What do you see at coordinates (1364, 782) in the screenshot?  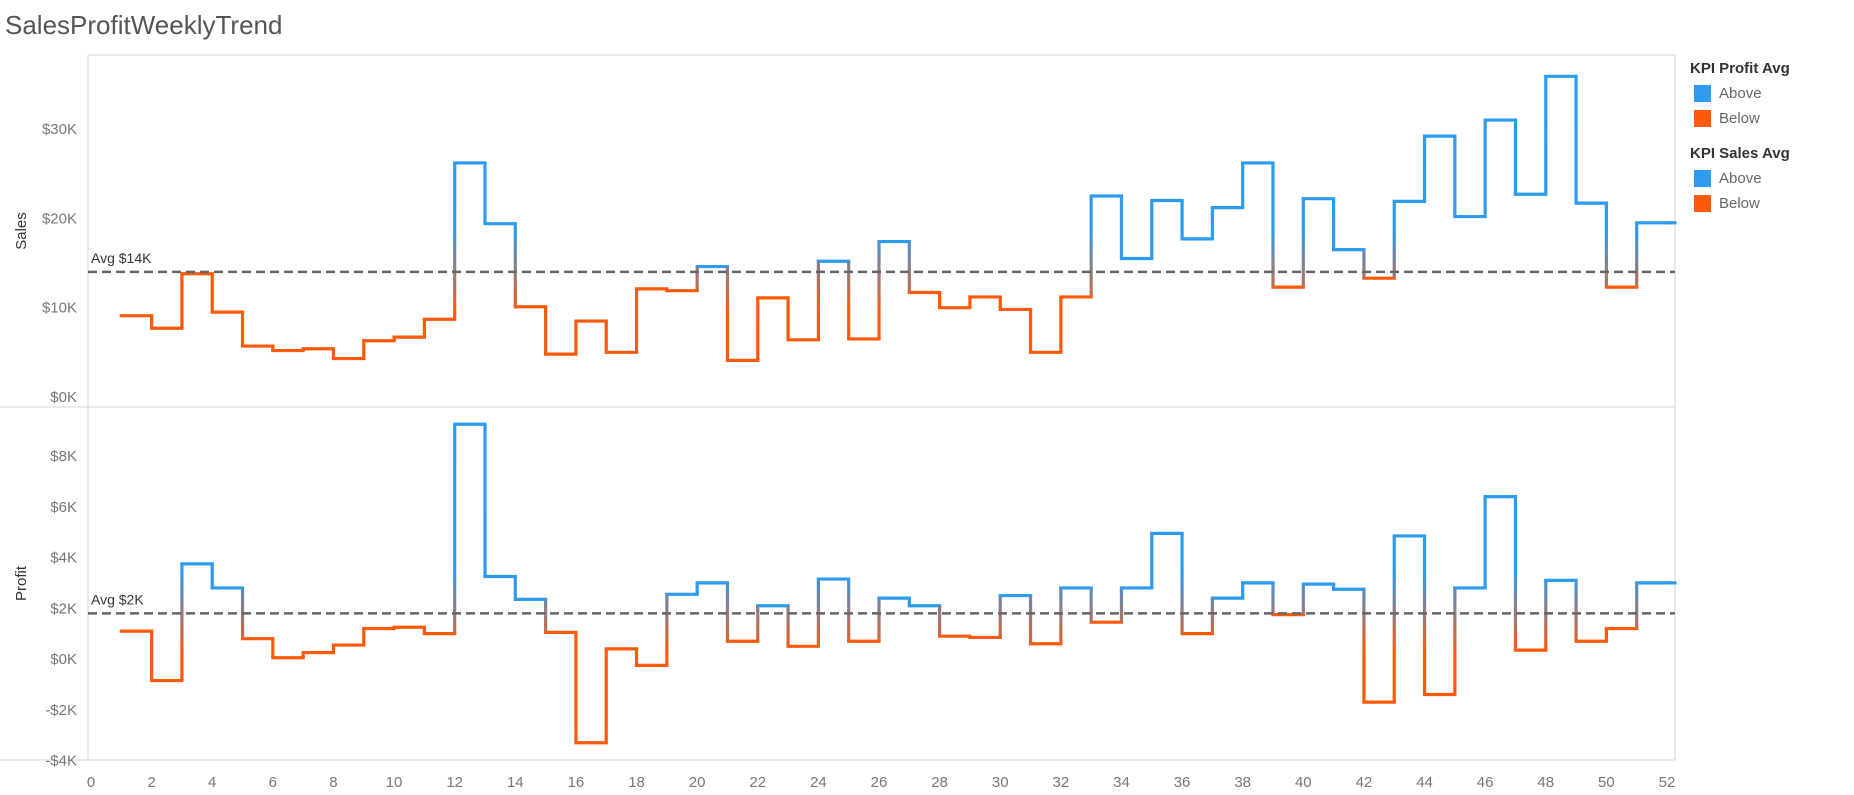 I see `x-tick-label: 42` at bounding box center [1364, 782].